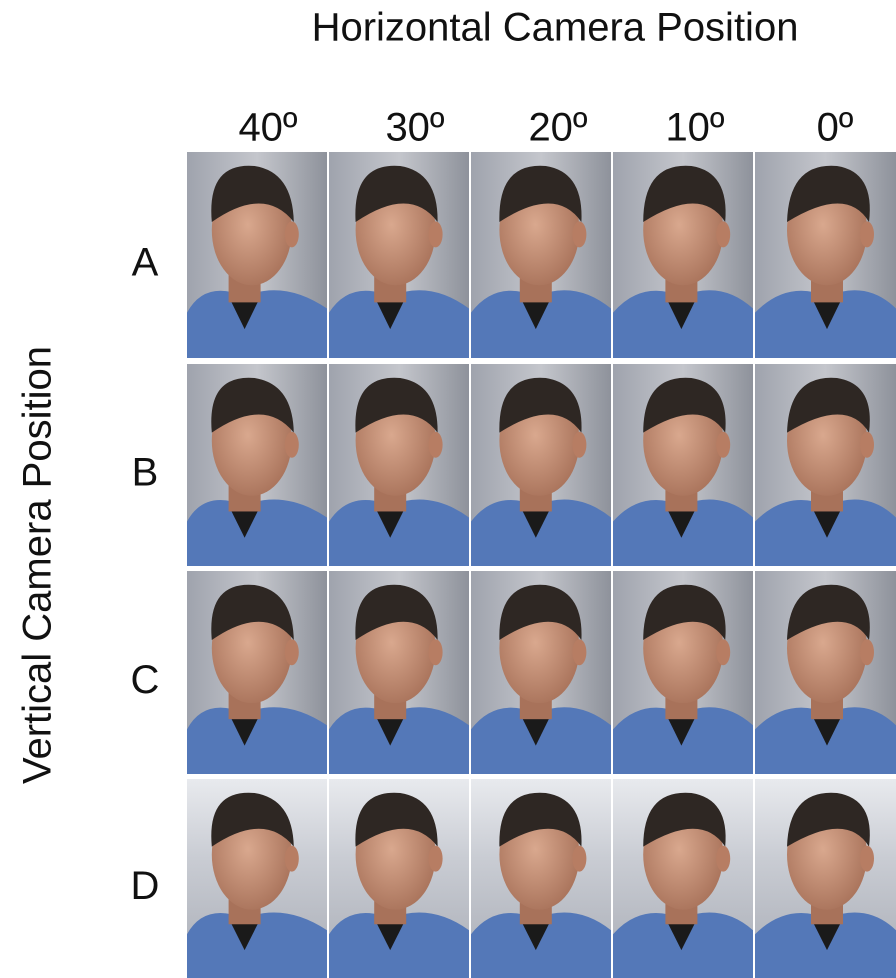  I want to click on row-label: C, so click(145, 680).